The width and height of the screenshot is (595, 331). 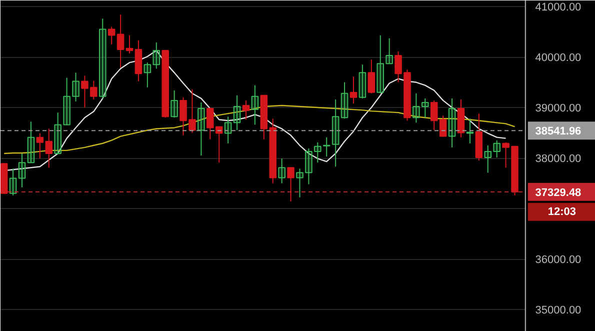 I want to click on text: 12:03, so click(x=562, y=212).